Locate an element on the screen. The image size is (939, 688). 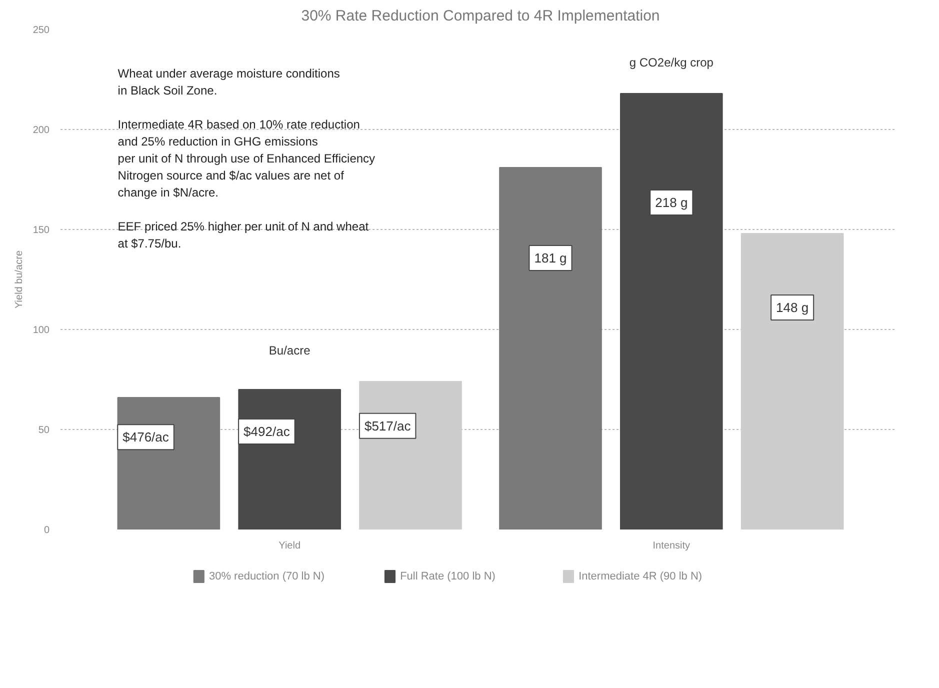
y-axis-title: Yield bu/acre is located at coordinates (19, 279).